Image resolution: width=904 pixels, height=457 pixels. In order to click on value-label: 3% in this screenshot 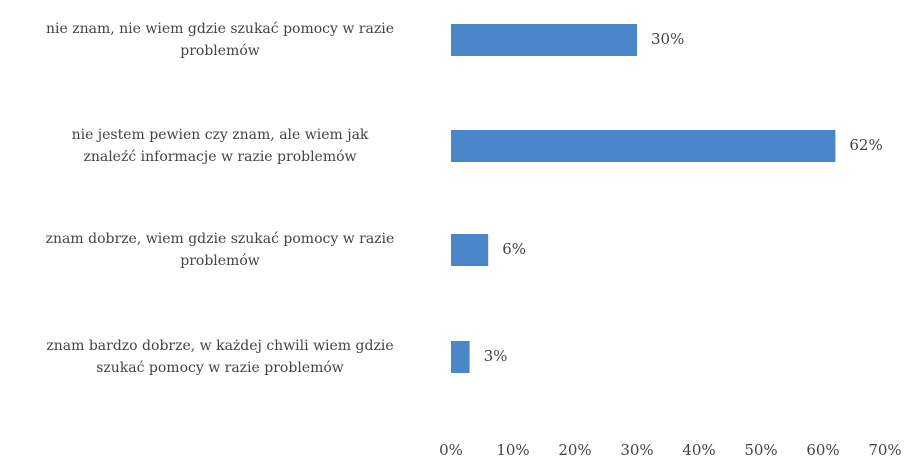, I will do `click(496, 356)`.